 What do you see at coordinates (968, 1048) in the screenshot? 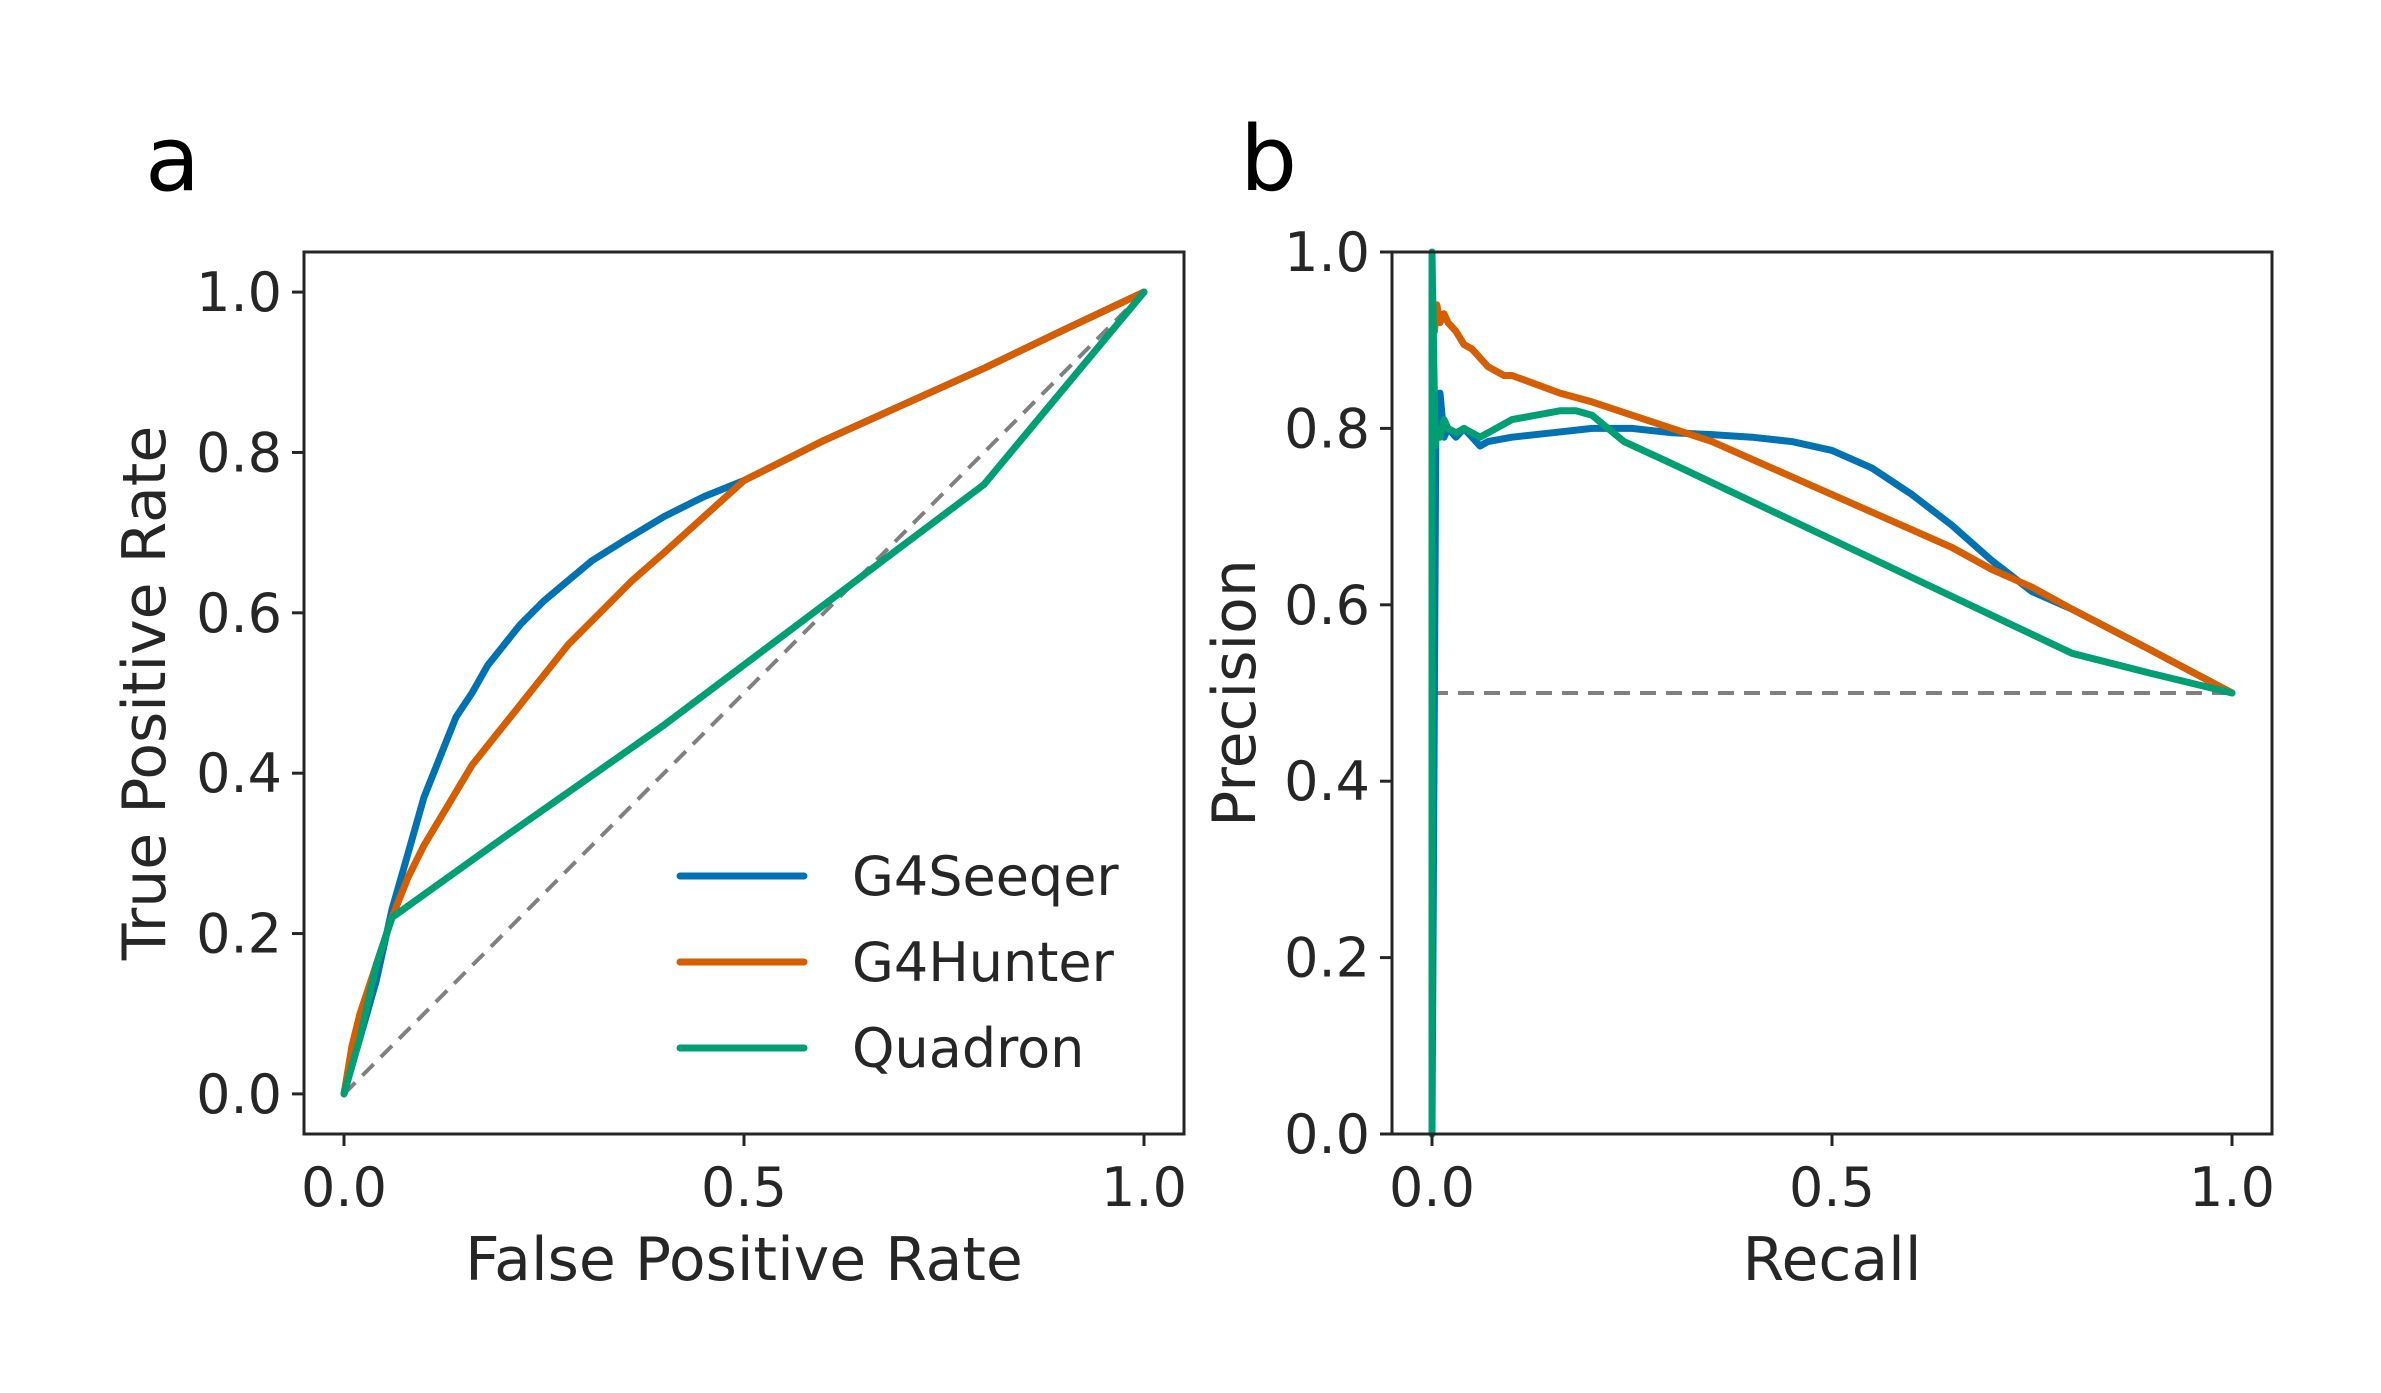
I see `legend-label: Quadron` at bounding box center [968, 1048].